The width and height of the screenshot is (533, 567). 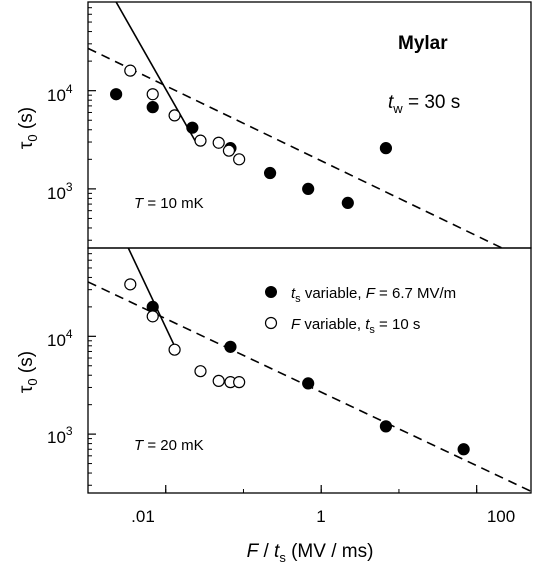 What do you see at coordinates (26, 145) in the screenshot?
I see `ylabel-top-tau: τ` at bounding box center [26, 145].